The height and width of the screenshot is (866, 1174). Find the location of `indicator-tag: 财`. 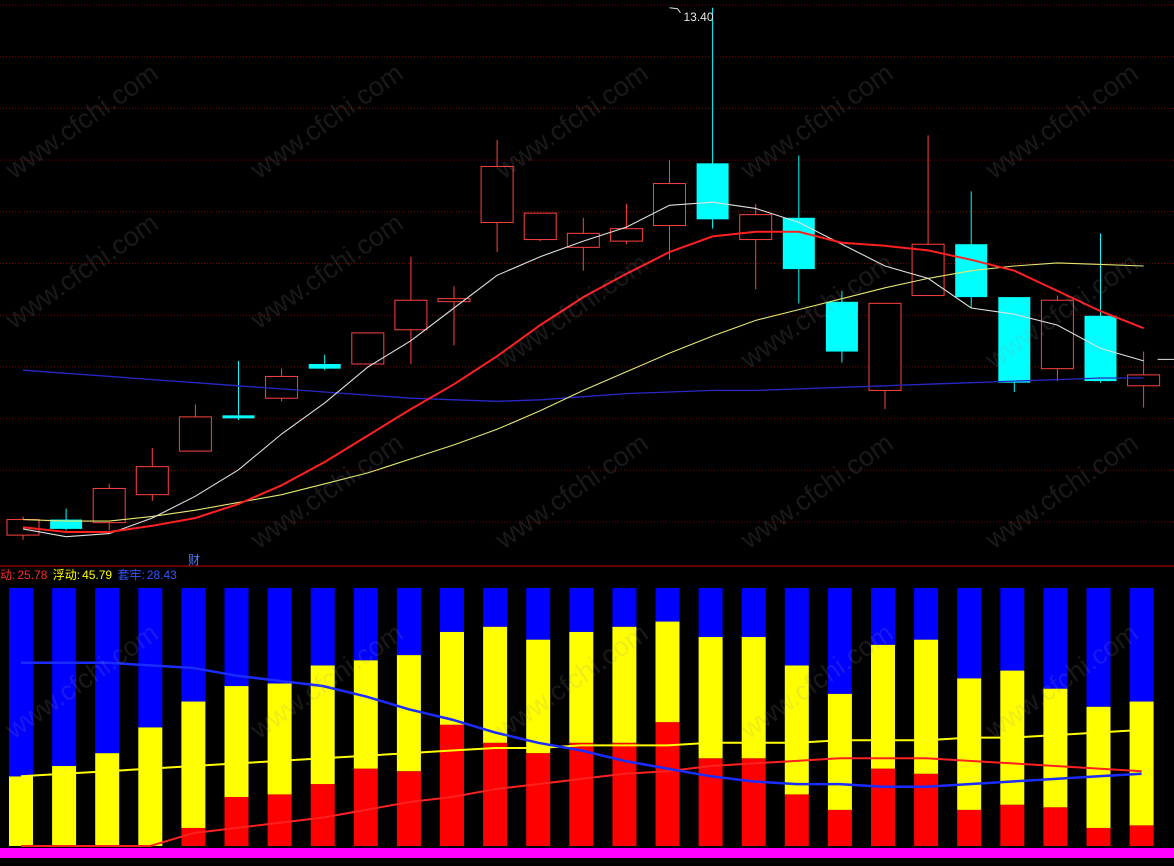

indicator-tag: 财 is located at coordinates (194, 560).